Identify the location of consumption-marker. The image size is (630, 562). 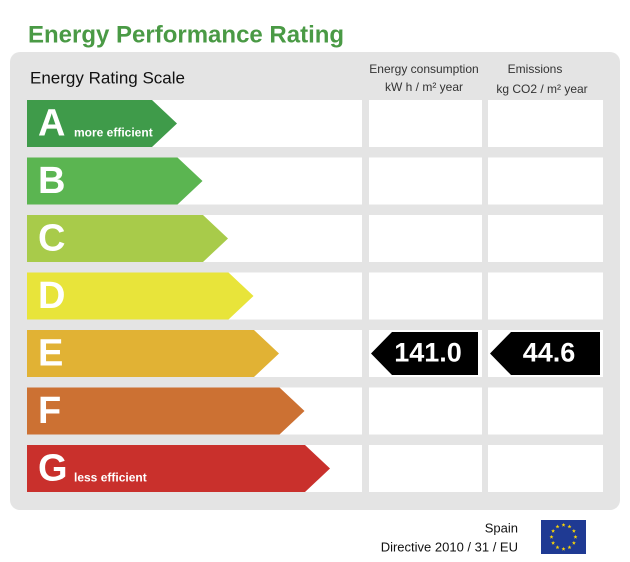
(424, 353).